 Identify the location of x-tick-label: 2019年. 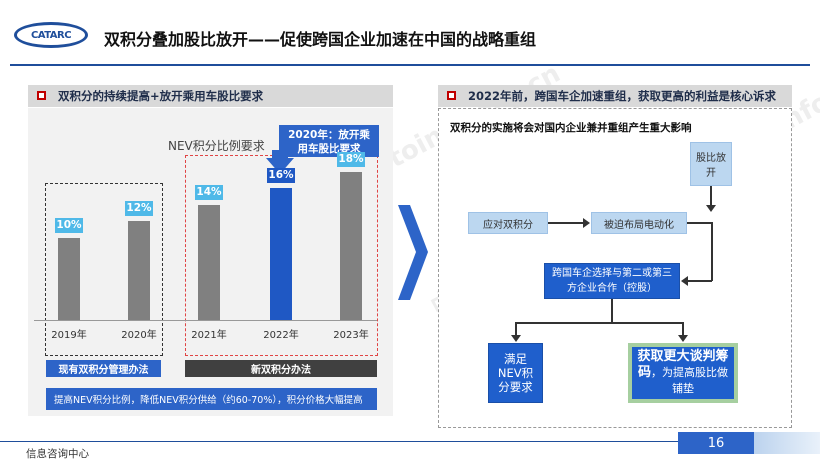
(69, 335).